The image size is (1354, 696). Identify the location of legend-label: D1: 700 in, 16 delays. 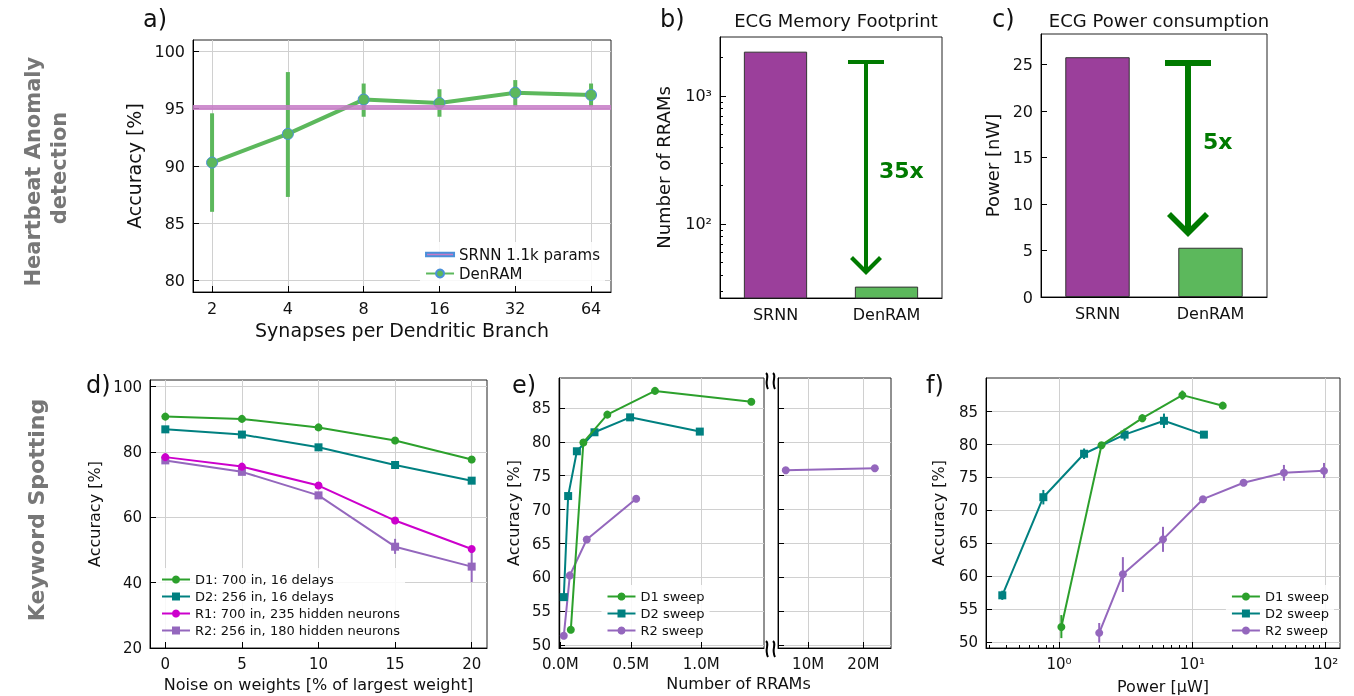
(265, 579).